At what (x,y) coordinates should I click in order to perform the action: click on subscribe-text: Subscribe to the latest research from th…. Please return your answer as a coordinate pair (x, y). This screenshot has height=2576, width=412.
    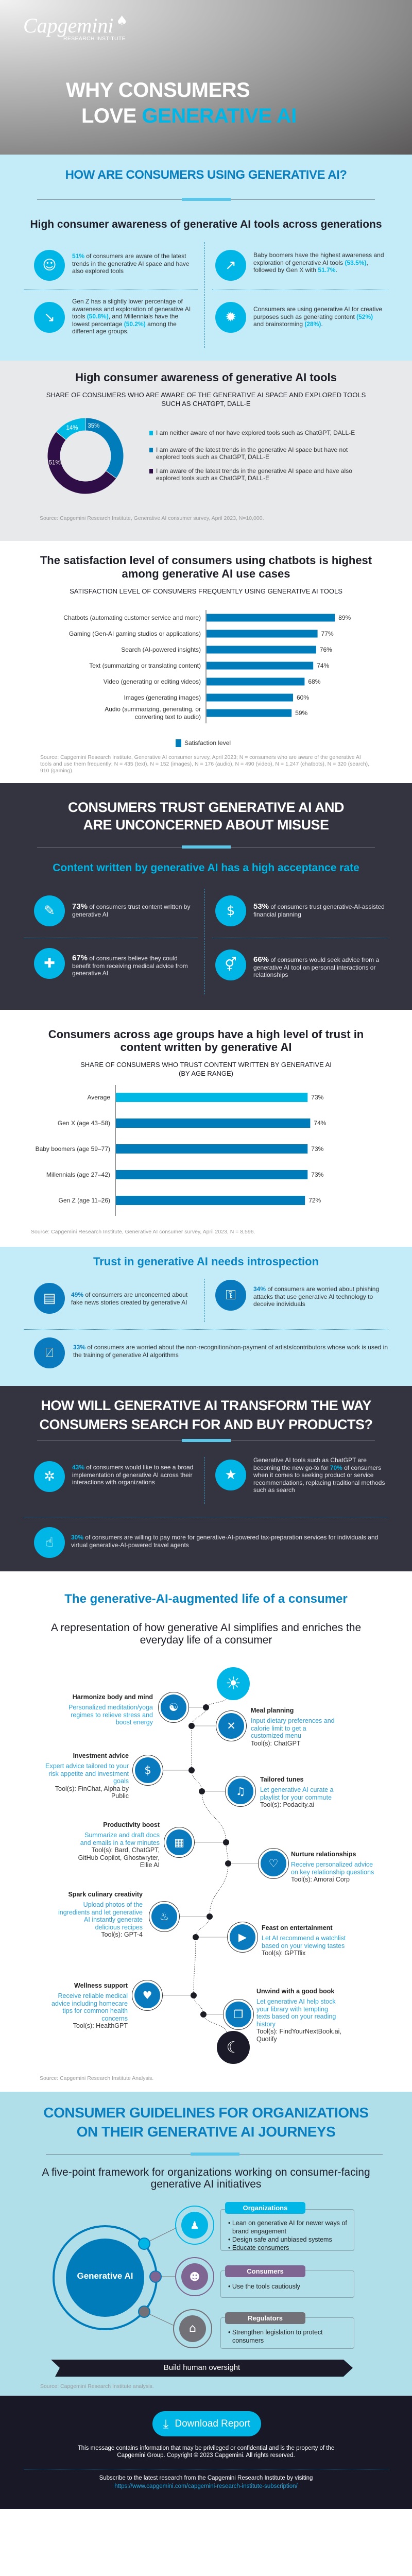
    Looking at the image, I should click on (206, 2478).